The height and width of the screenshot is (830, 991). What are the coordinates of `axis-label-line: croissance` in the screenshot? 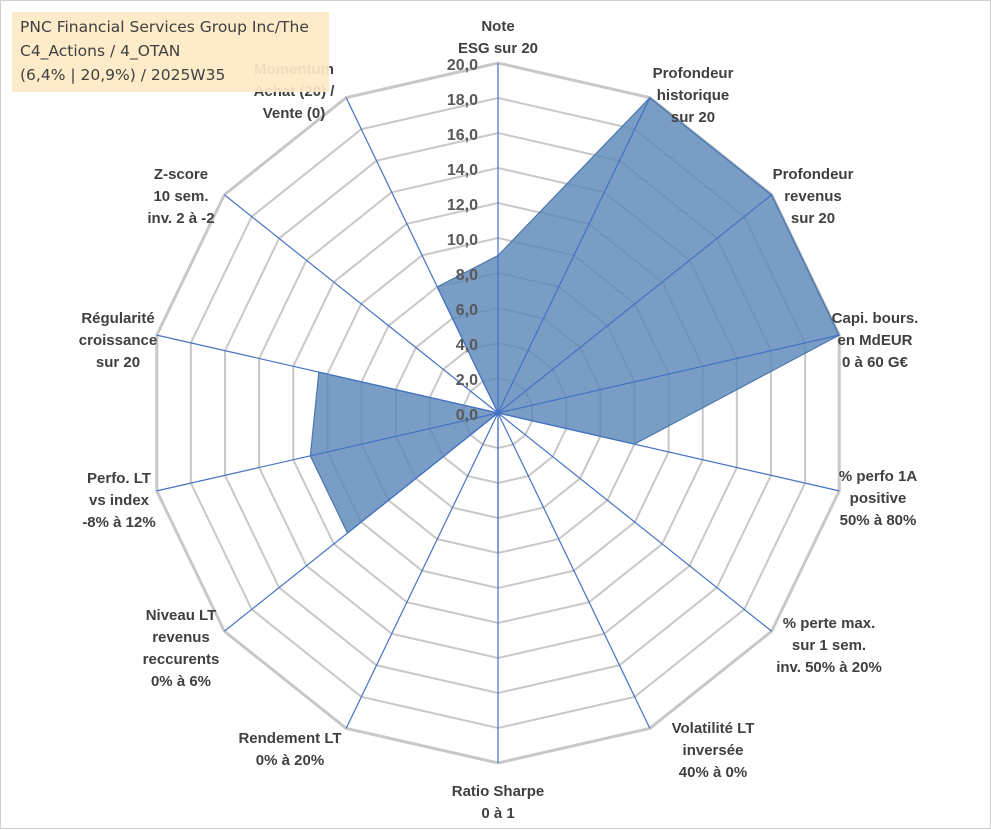 It's located at (118, 340).